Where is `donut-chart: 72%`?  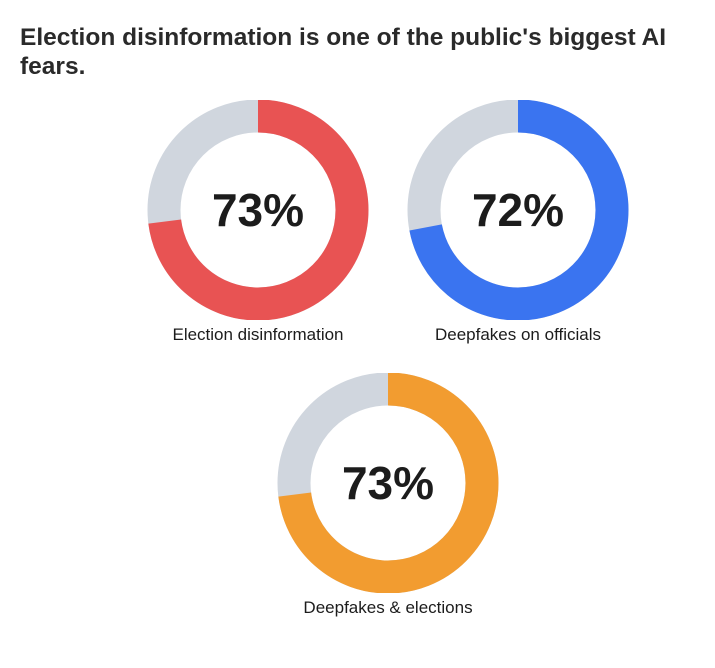
donut-chart: 72% is located at coordinates (518, 210).